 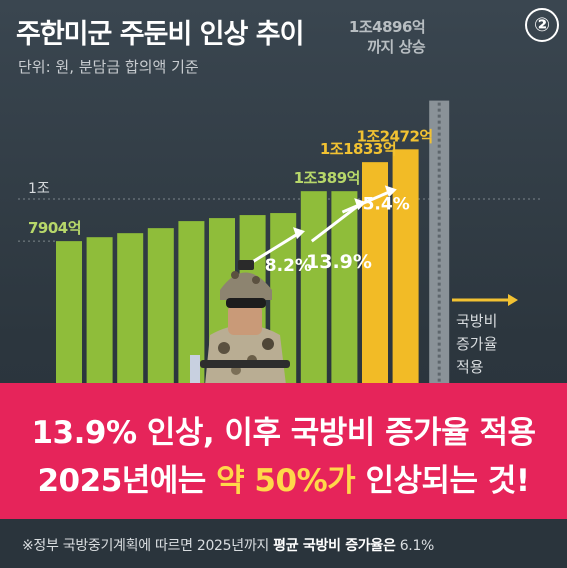 I want to click on banner-line-2-post: 인상되는 것!, so click(x=442, y=481).